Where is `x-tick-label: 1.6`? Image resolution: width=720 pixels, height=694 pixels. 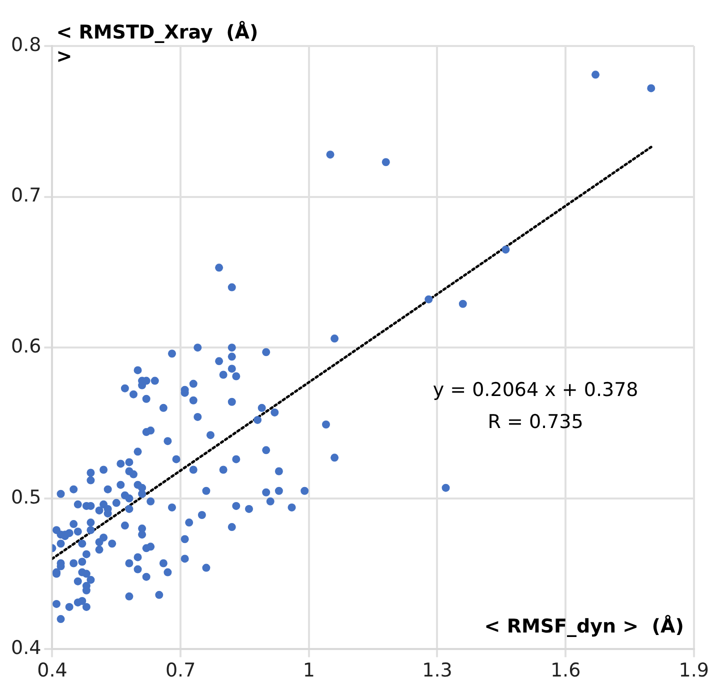
x-tick-label: 1.6 is located at coordinates (565, 671).